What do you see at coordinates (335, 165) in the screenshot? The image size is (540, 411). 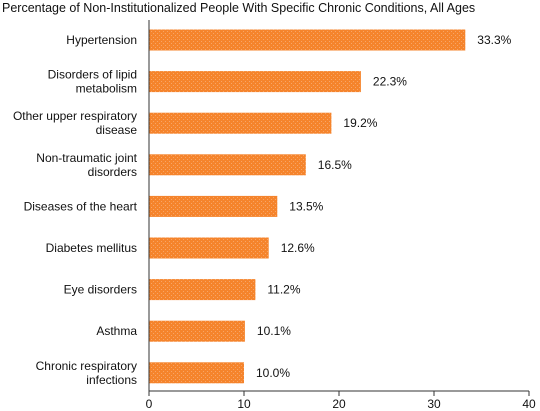 I see `value-label-3: 16.5%` at bounding box center [335, 165].